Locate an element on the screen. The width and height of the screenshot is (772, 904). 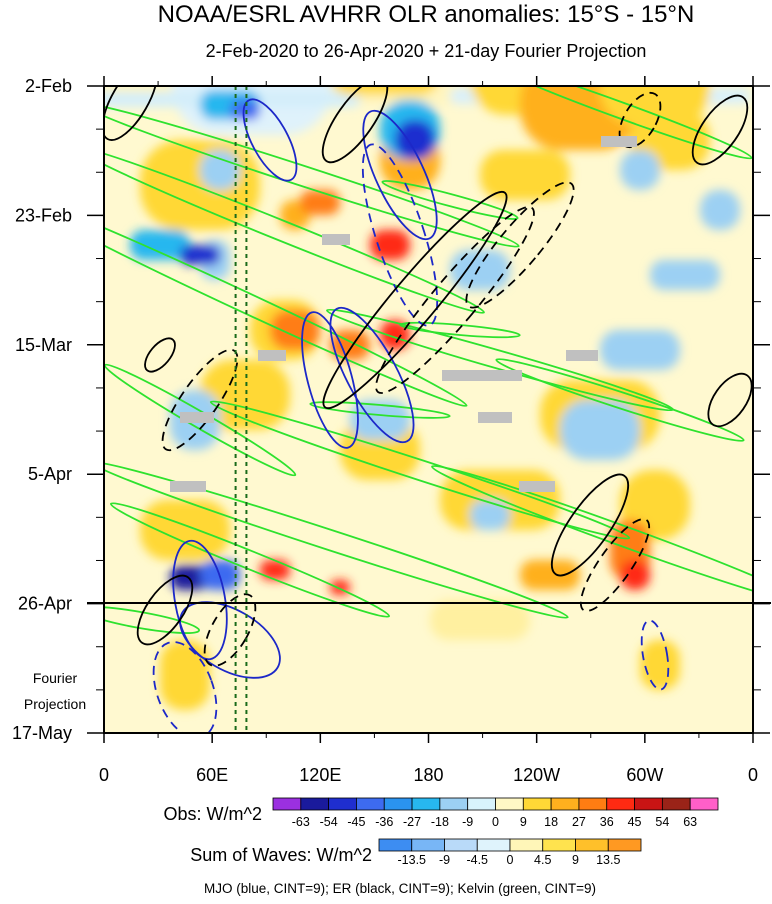
y-tick-label: 23-Feb is located at coordinates (43, 215).